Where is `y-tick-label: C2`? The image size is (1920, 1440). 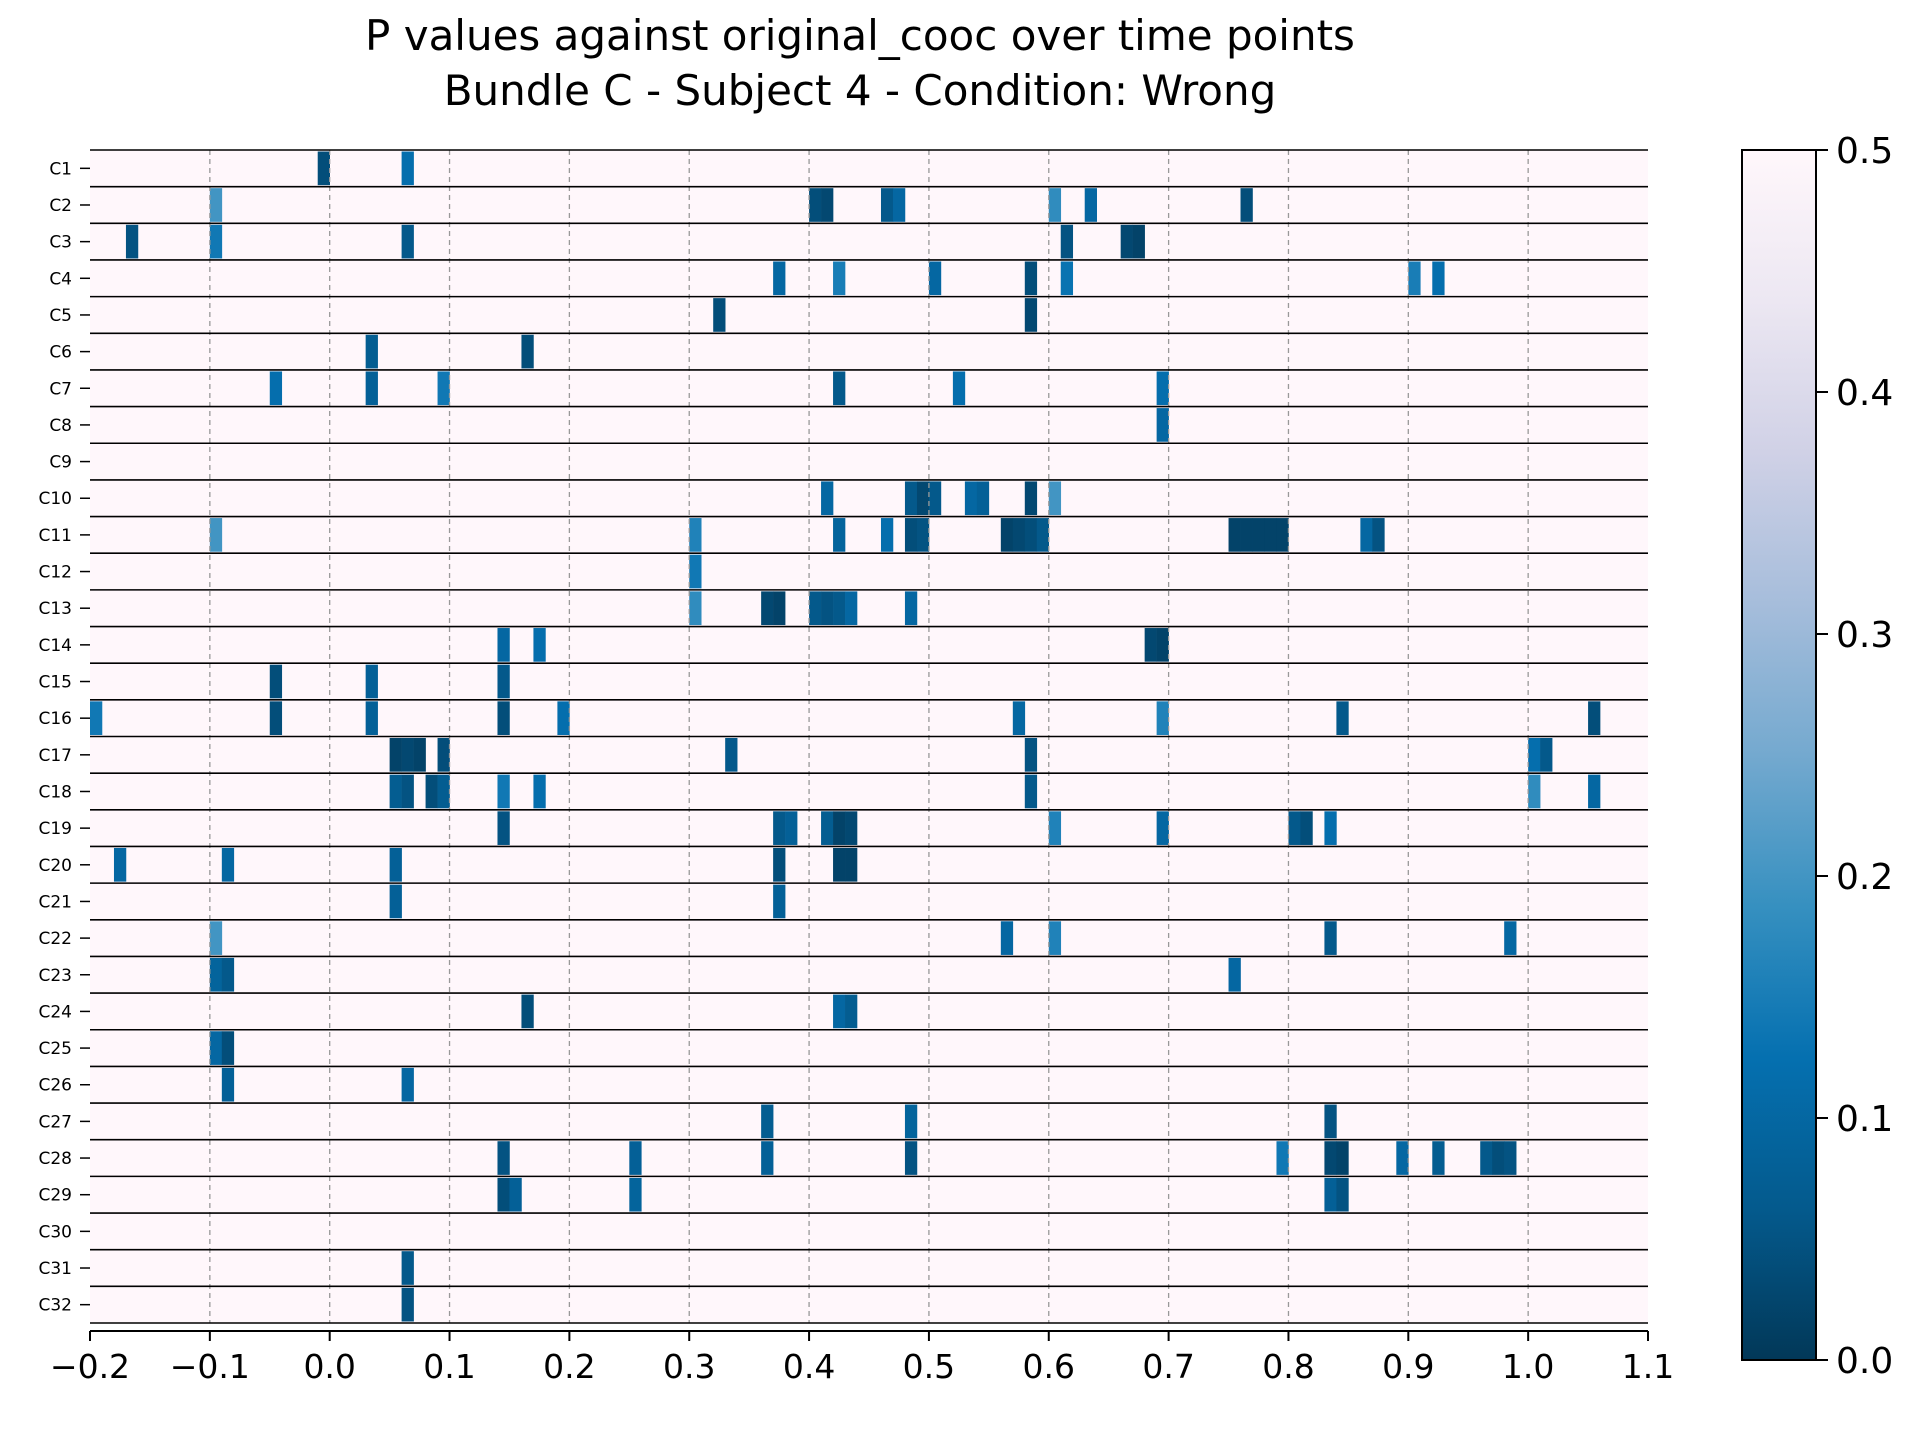
y-tick-label: C2 is located at coordinates (60, 206).